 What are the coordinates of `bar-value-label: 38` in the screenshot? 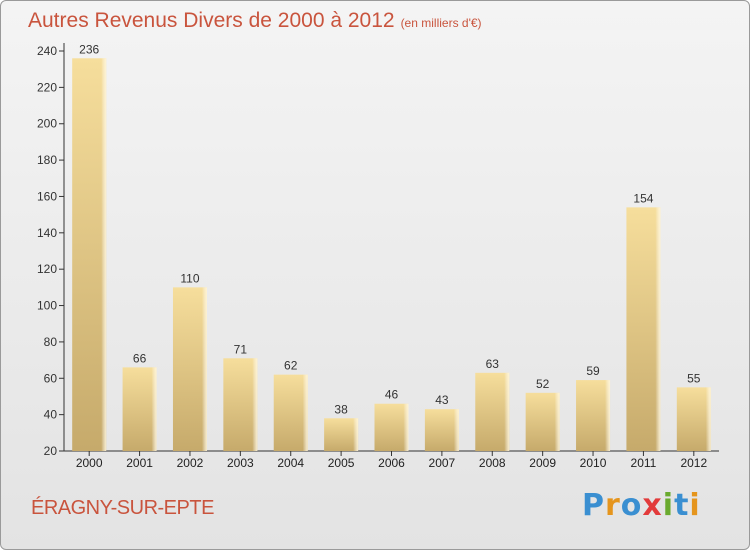 It's located at (341, 409).